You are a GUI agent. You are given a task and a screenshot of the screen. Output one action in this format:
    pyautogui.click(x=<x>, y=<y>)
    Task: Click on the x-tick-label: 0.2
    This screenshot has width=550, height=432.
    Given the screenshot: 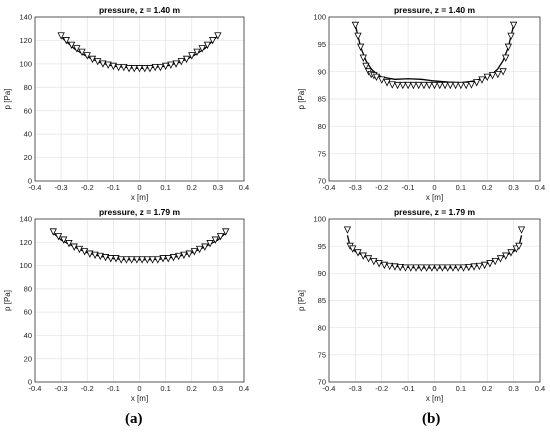 What is the action you would take?
    pyautogui.click(x=192, y=187)
    